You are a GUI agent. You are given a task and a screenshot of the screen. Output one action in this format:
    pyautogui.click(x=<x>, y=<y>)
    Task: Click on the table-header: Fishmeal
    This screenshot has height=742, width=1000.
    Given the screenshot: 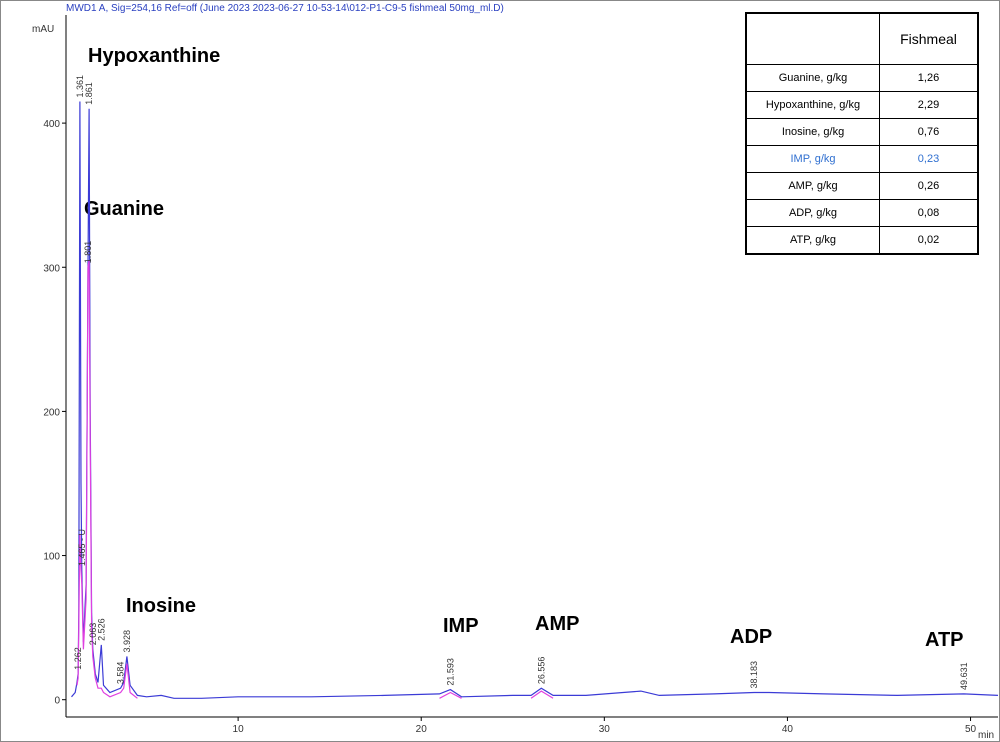 What is the action you would take?
    pyautogui.click(x=929, y=38)
    